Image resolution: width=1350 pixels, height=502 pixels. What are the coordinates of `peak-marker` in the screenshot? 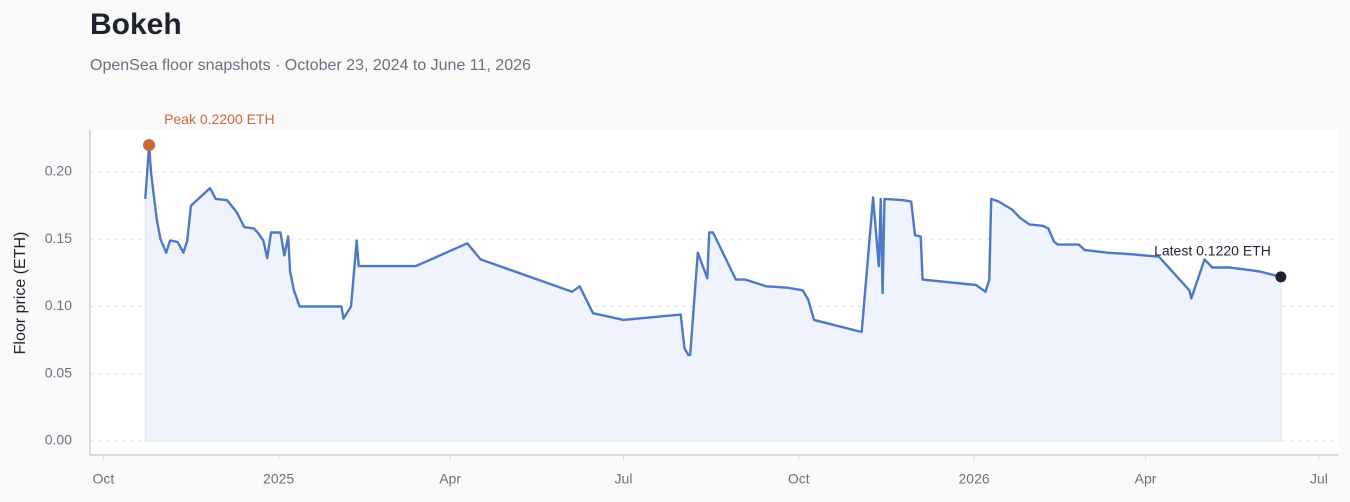 It's located at (149, 145).